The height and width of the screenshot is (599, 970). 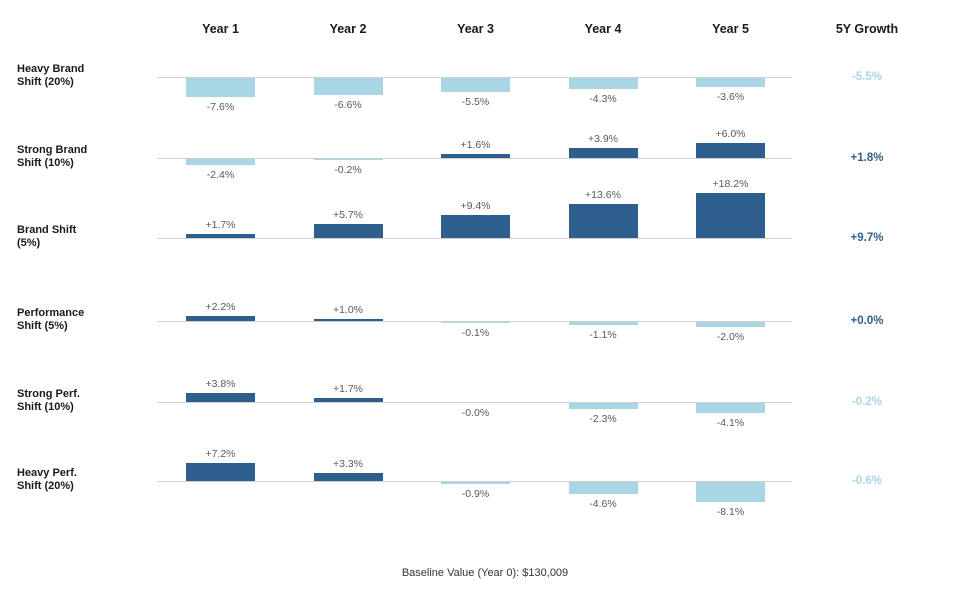 What do you see at coordinates (603, 29) in the screenshot?
I see `column-header-year: Year 4` at bounding box center [603, 29].